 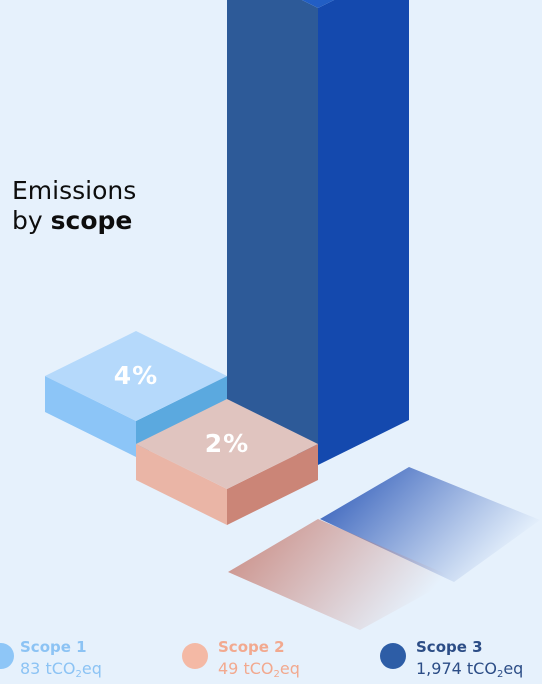 What do you see at coordinates (251, 647) in the screenshot?
I see `legend-name-scope-2: Scope 2` at bounding box center [251, 647].